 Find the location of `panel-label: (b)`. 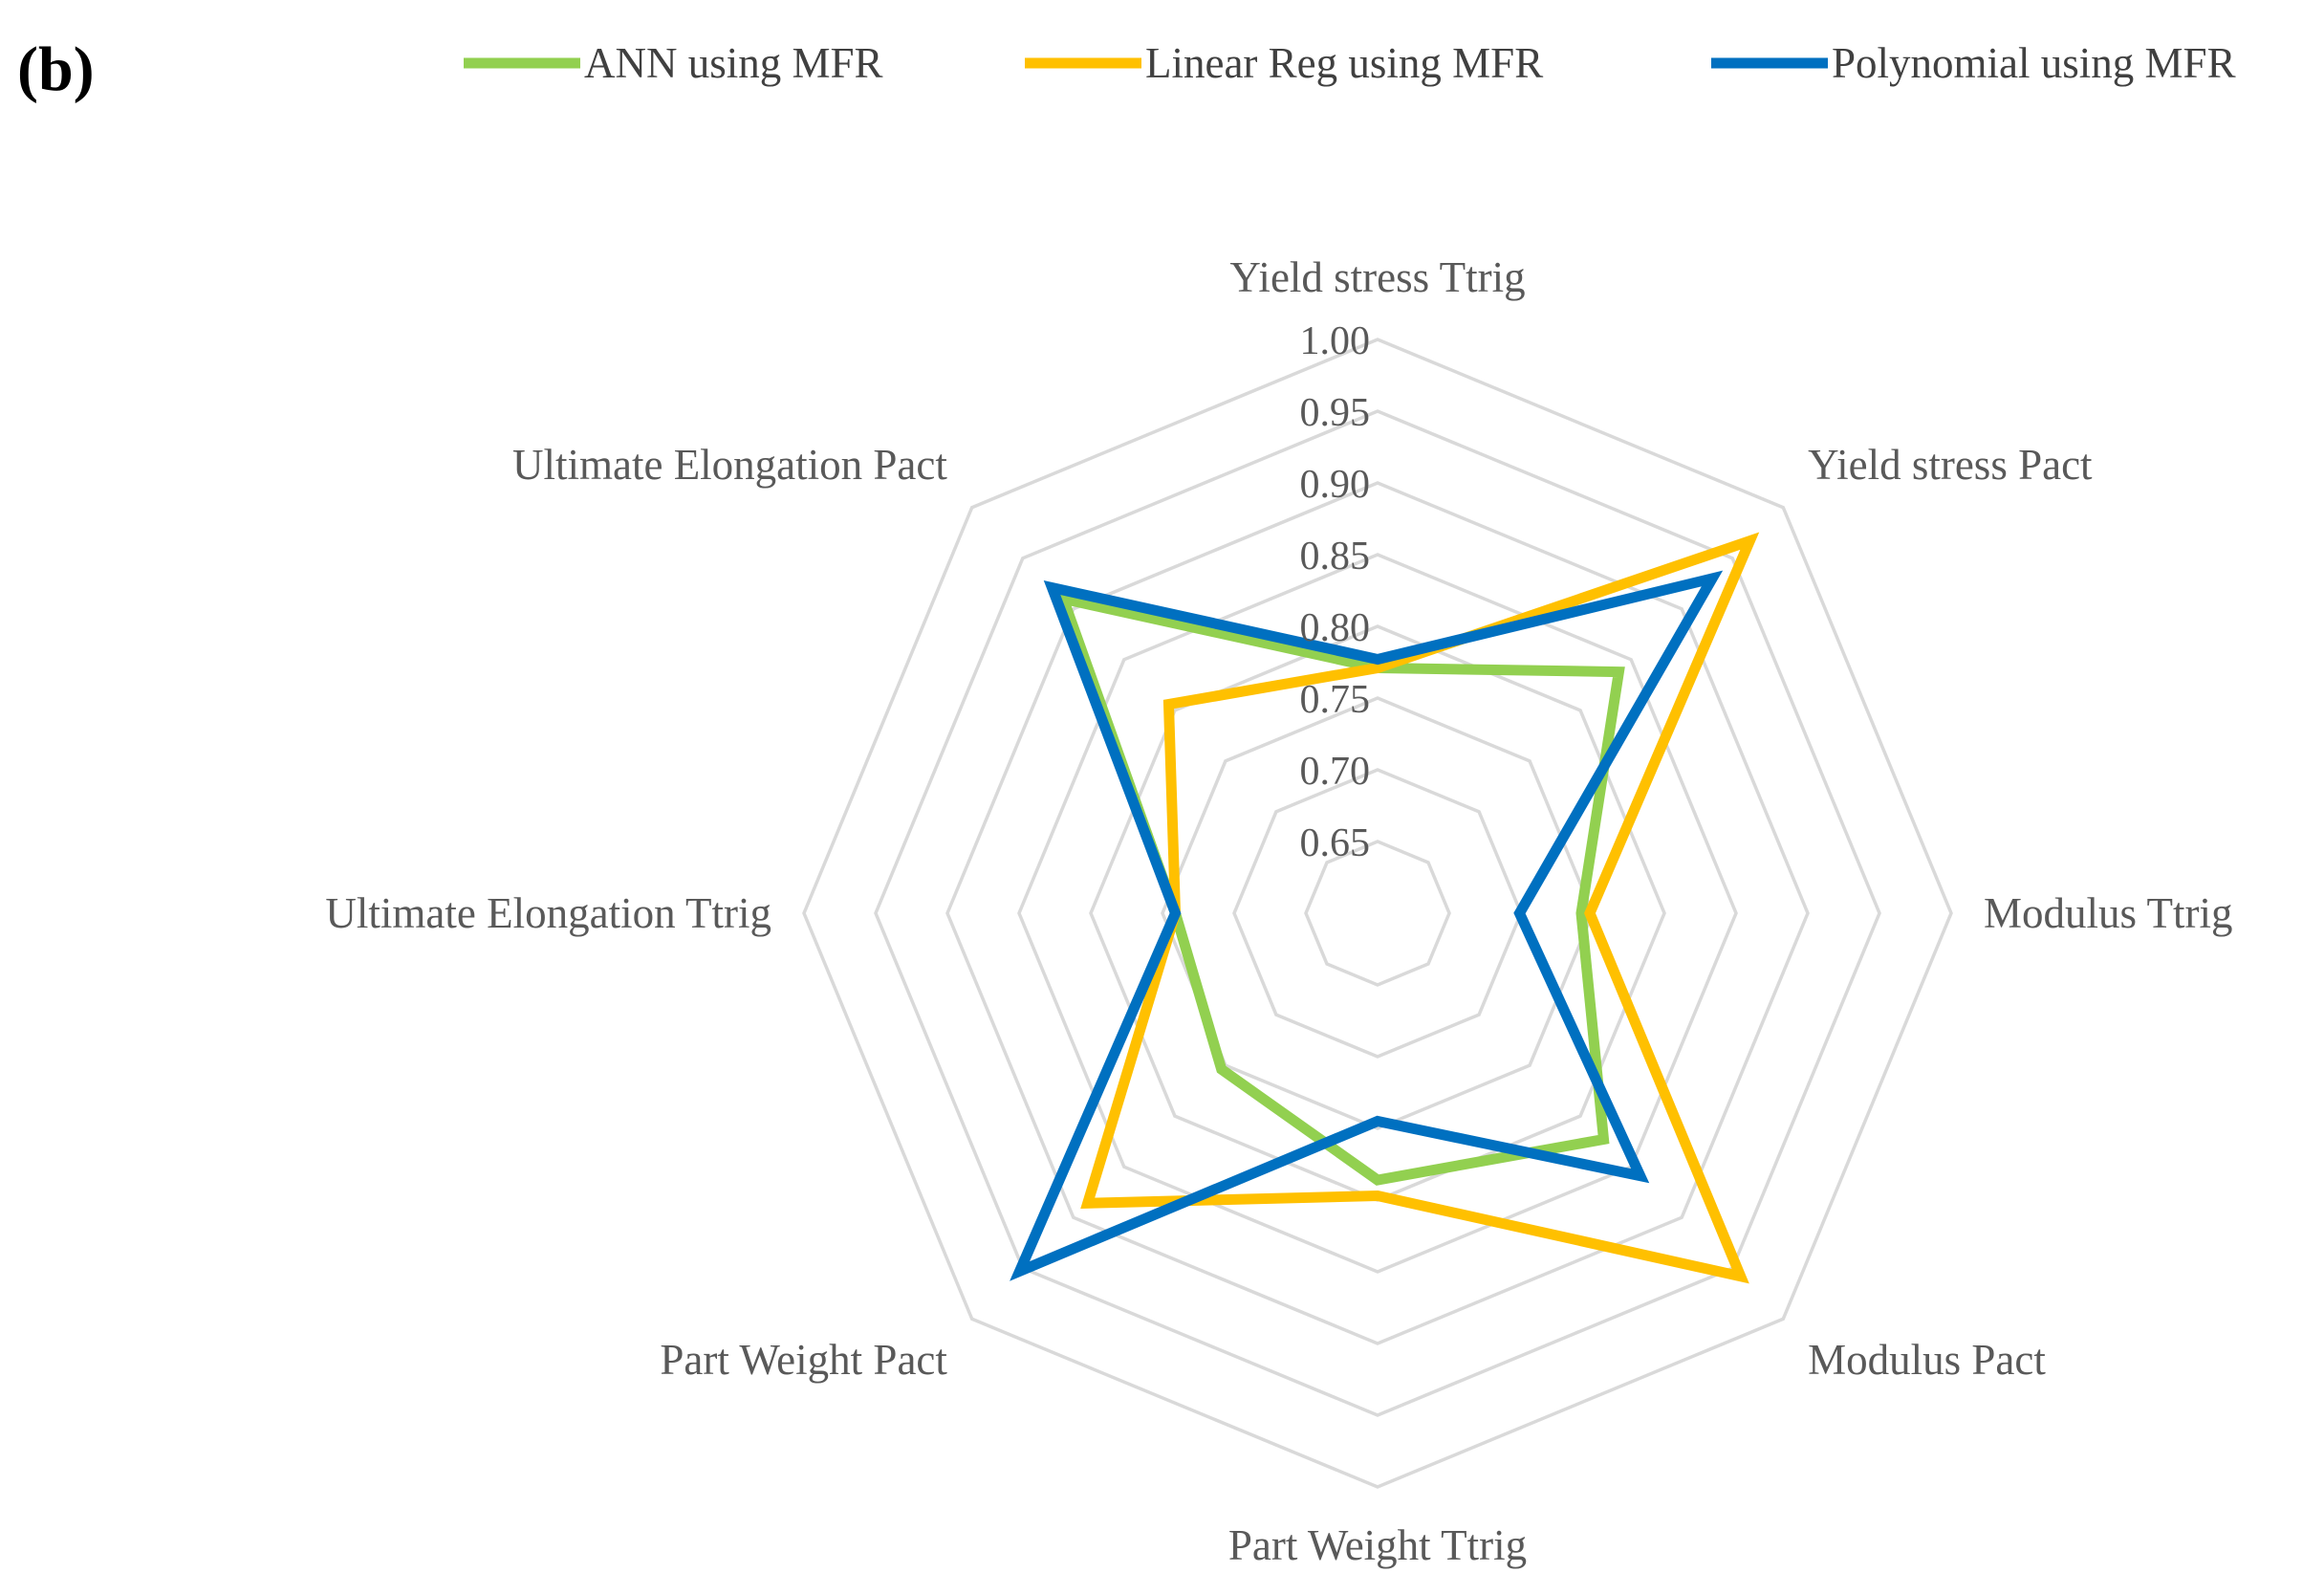

panel-label: (b) is located at coordinates (56, 69).